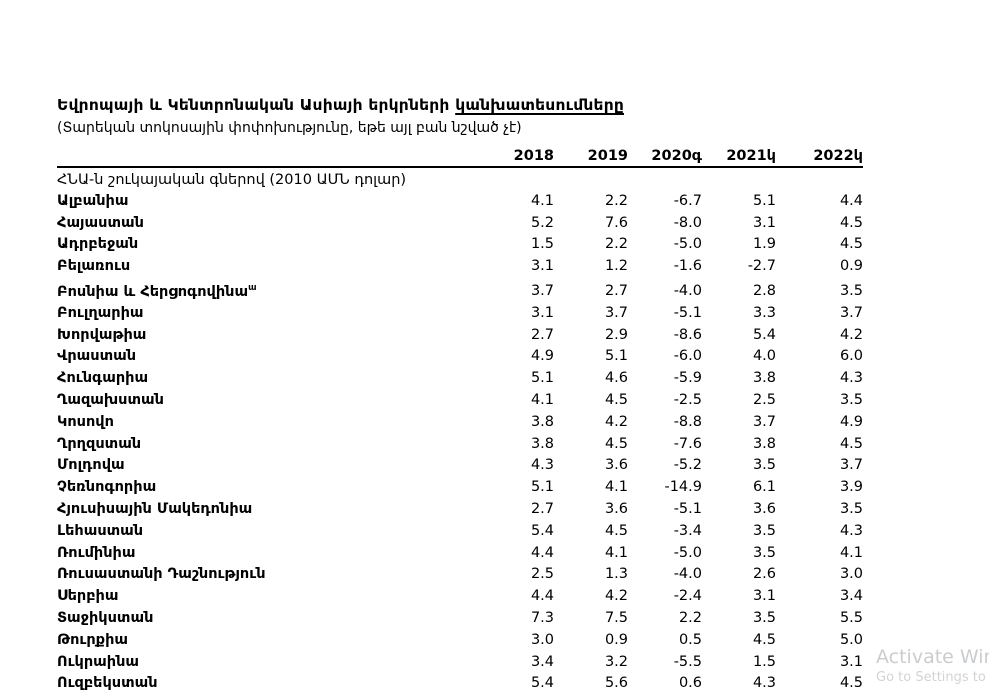 The width and height of the screenshot is (989, 691). I want to click on country-name-cell: Ուզբեկստան, so click(107, 683).